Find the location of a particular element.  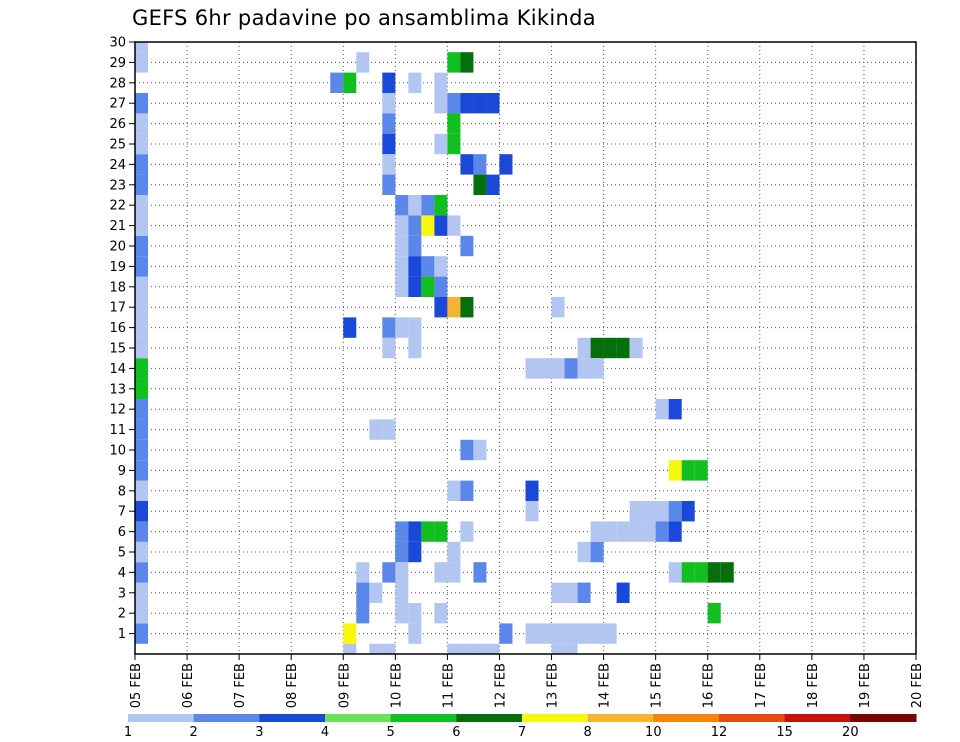

colorbar-label: 1 is located at coordinates (128, 732).